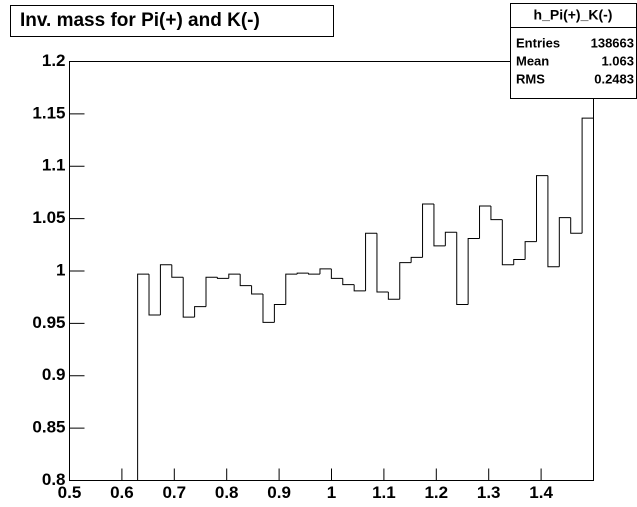 The height and width of the screenshot is (507, 637). I want to click on stats-title: h_Pi(+)_K(-), so click(573, 15).